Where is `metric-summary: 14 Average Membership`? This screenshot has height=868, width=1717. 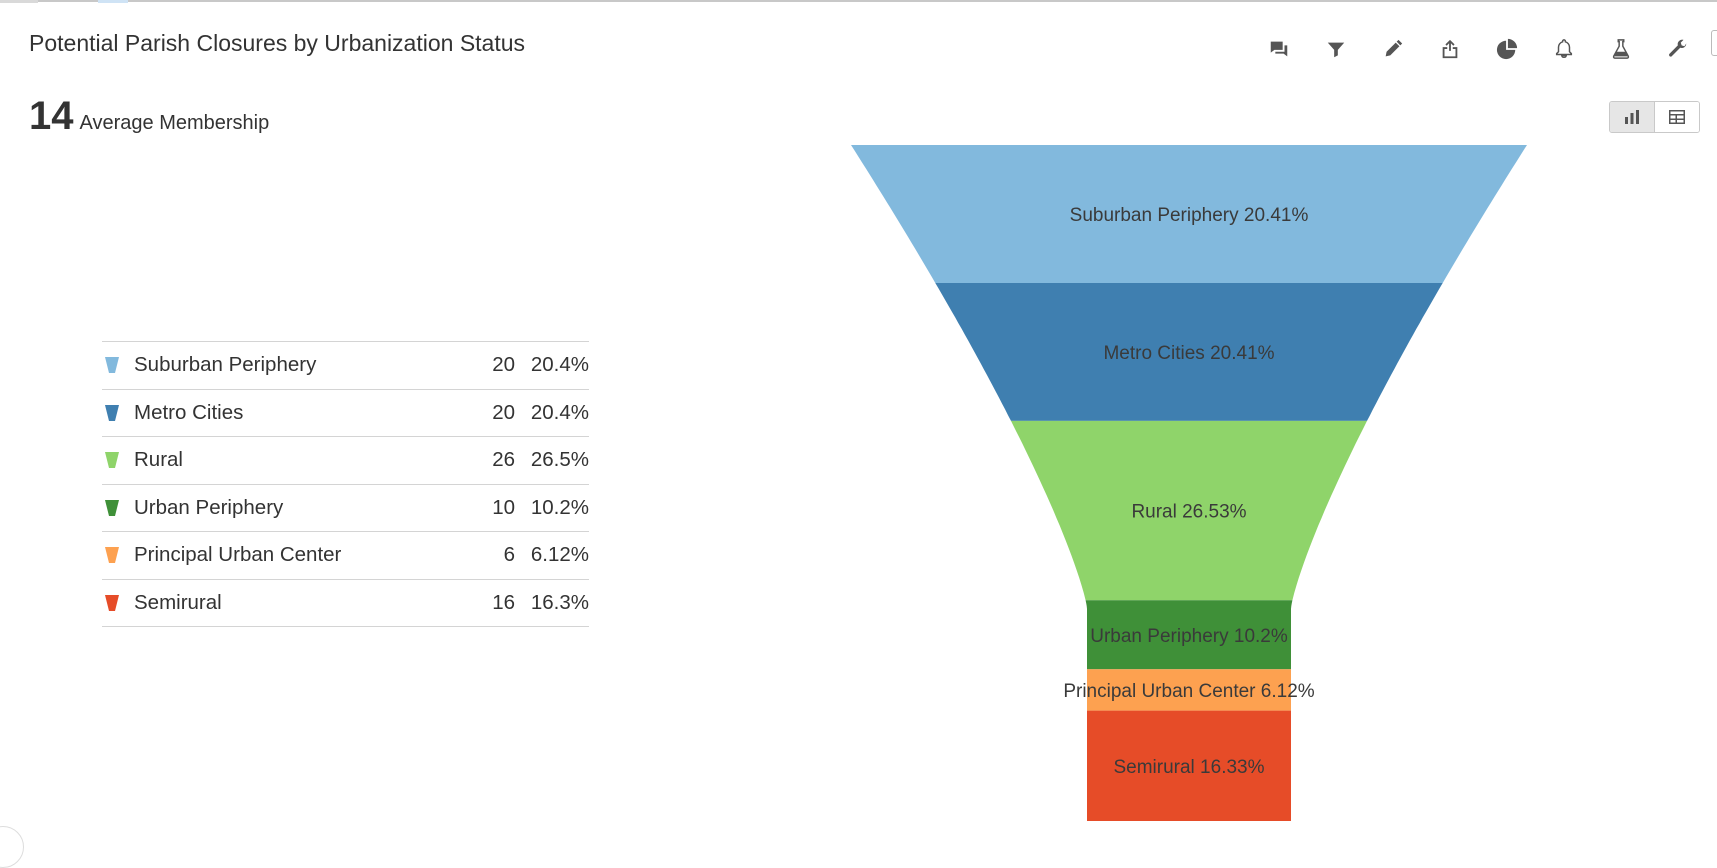
metric-summary: 14 Average Membership is located at coordinates (149, 116).